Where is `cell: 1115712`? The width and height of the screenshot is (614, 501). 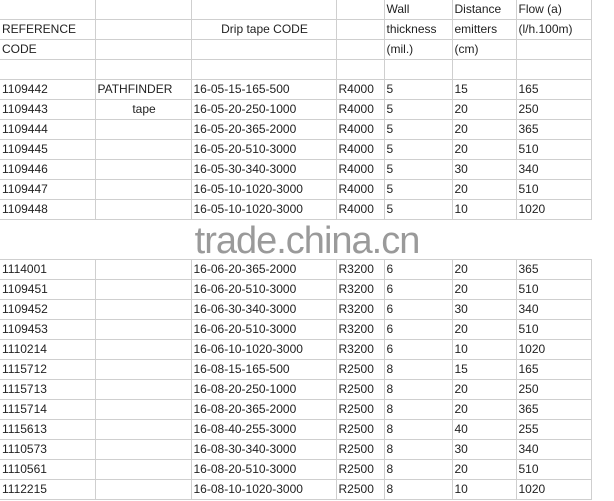
cell: 1115712 is located at coordinates (48, 369).